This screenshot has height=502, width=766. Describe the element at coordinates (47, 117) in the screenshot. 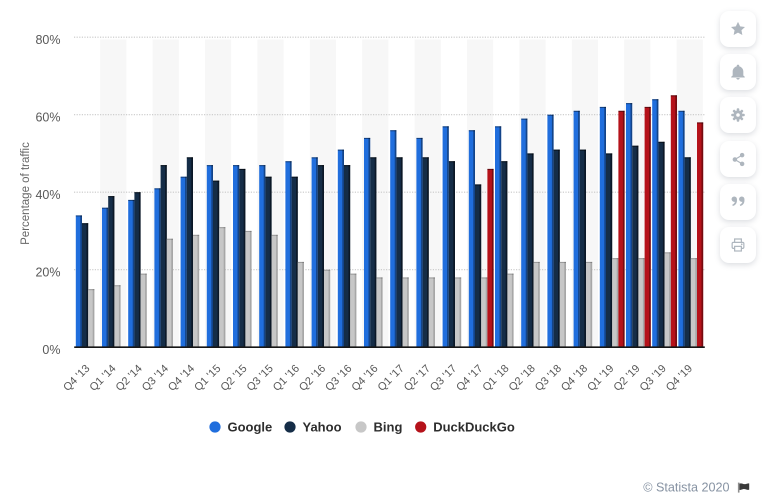

I see `svg-text: 60%` at that location.